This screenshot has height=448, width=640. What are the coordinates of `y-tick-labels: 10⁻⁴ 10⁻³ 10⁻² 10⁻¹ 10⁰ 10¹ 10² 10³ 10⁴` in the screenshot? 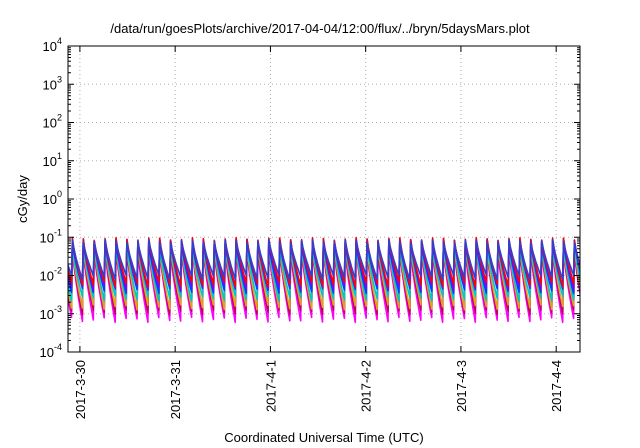 It's located at (51, 198).